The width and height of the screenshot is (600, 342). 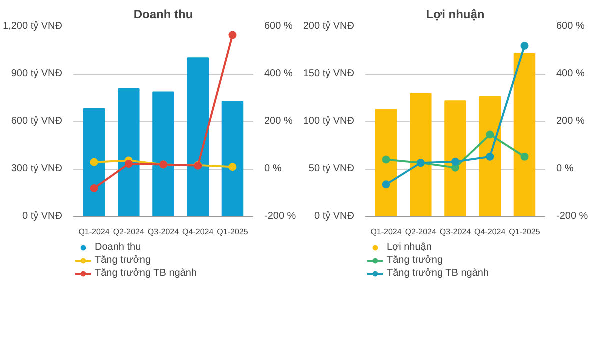 What do you see at coordinates (331, 169) in the screenshot?
I see `y-tick-label: 50 tỷ VNĐ` at bounding box center [331, 169].